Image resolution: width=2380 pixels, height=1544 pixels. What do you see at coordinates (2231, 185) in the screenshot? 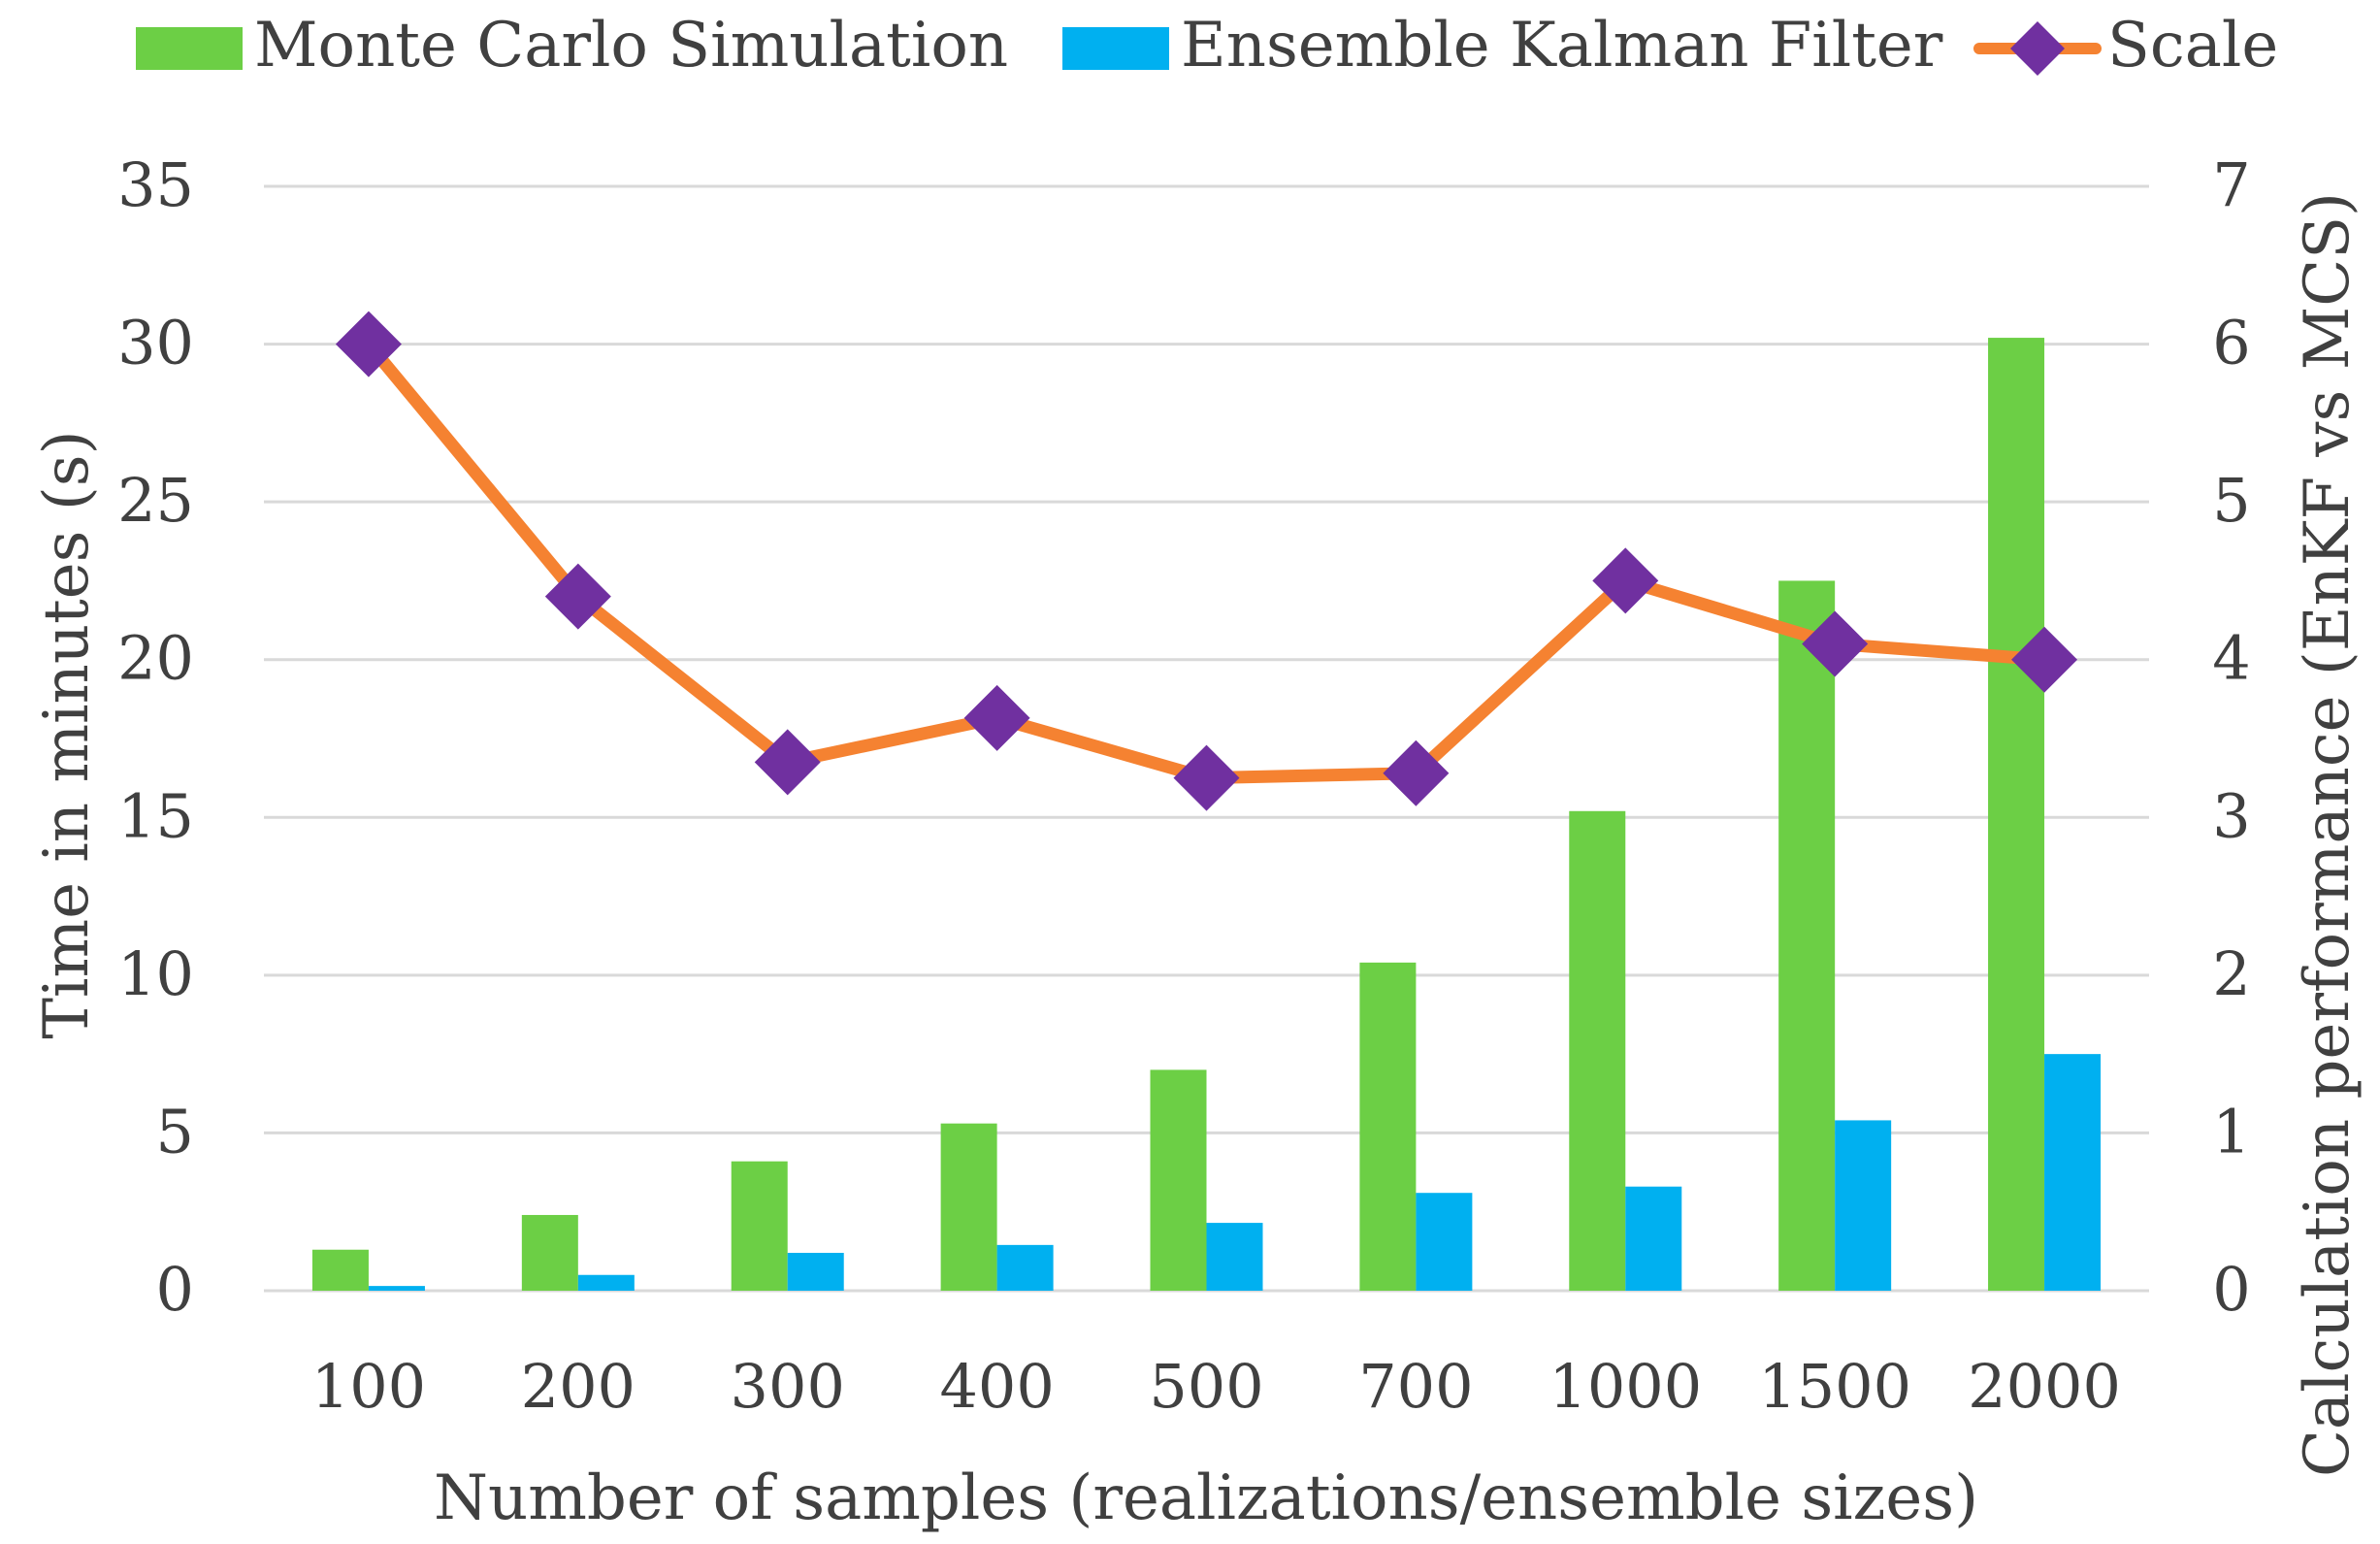
I see `y2-tick-label: 7` at bounding box center [2231, 185].